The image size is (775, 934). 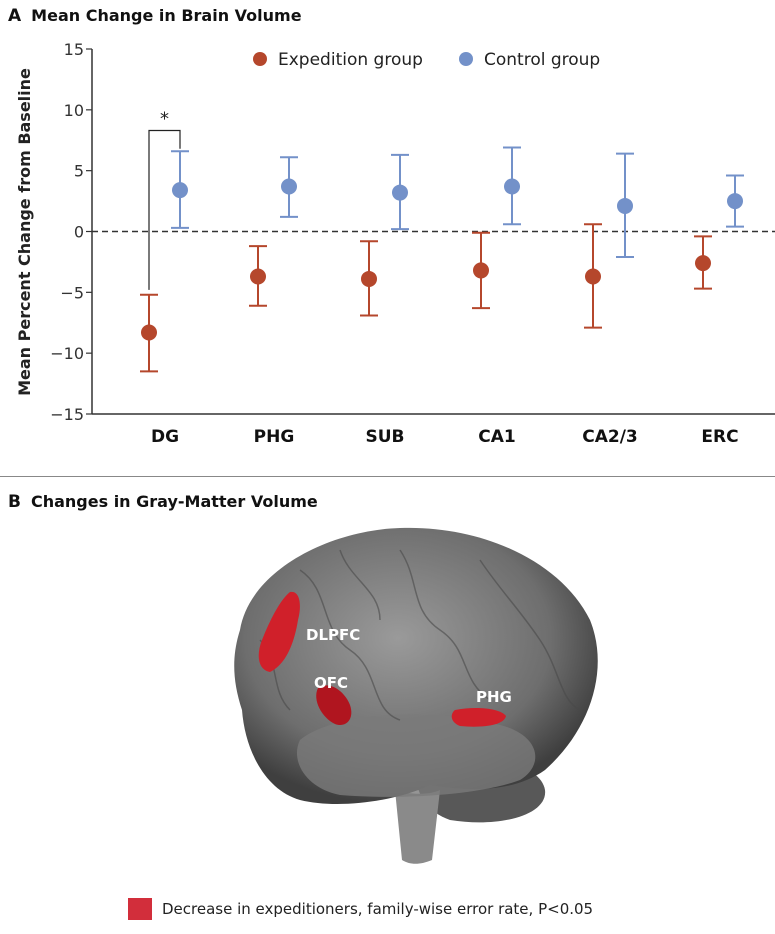 What do you see at coordinates (140, 909) in the screenshot?
I see `legend-swatch-decrease` at bounding box center [140, 909].